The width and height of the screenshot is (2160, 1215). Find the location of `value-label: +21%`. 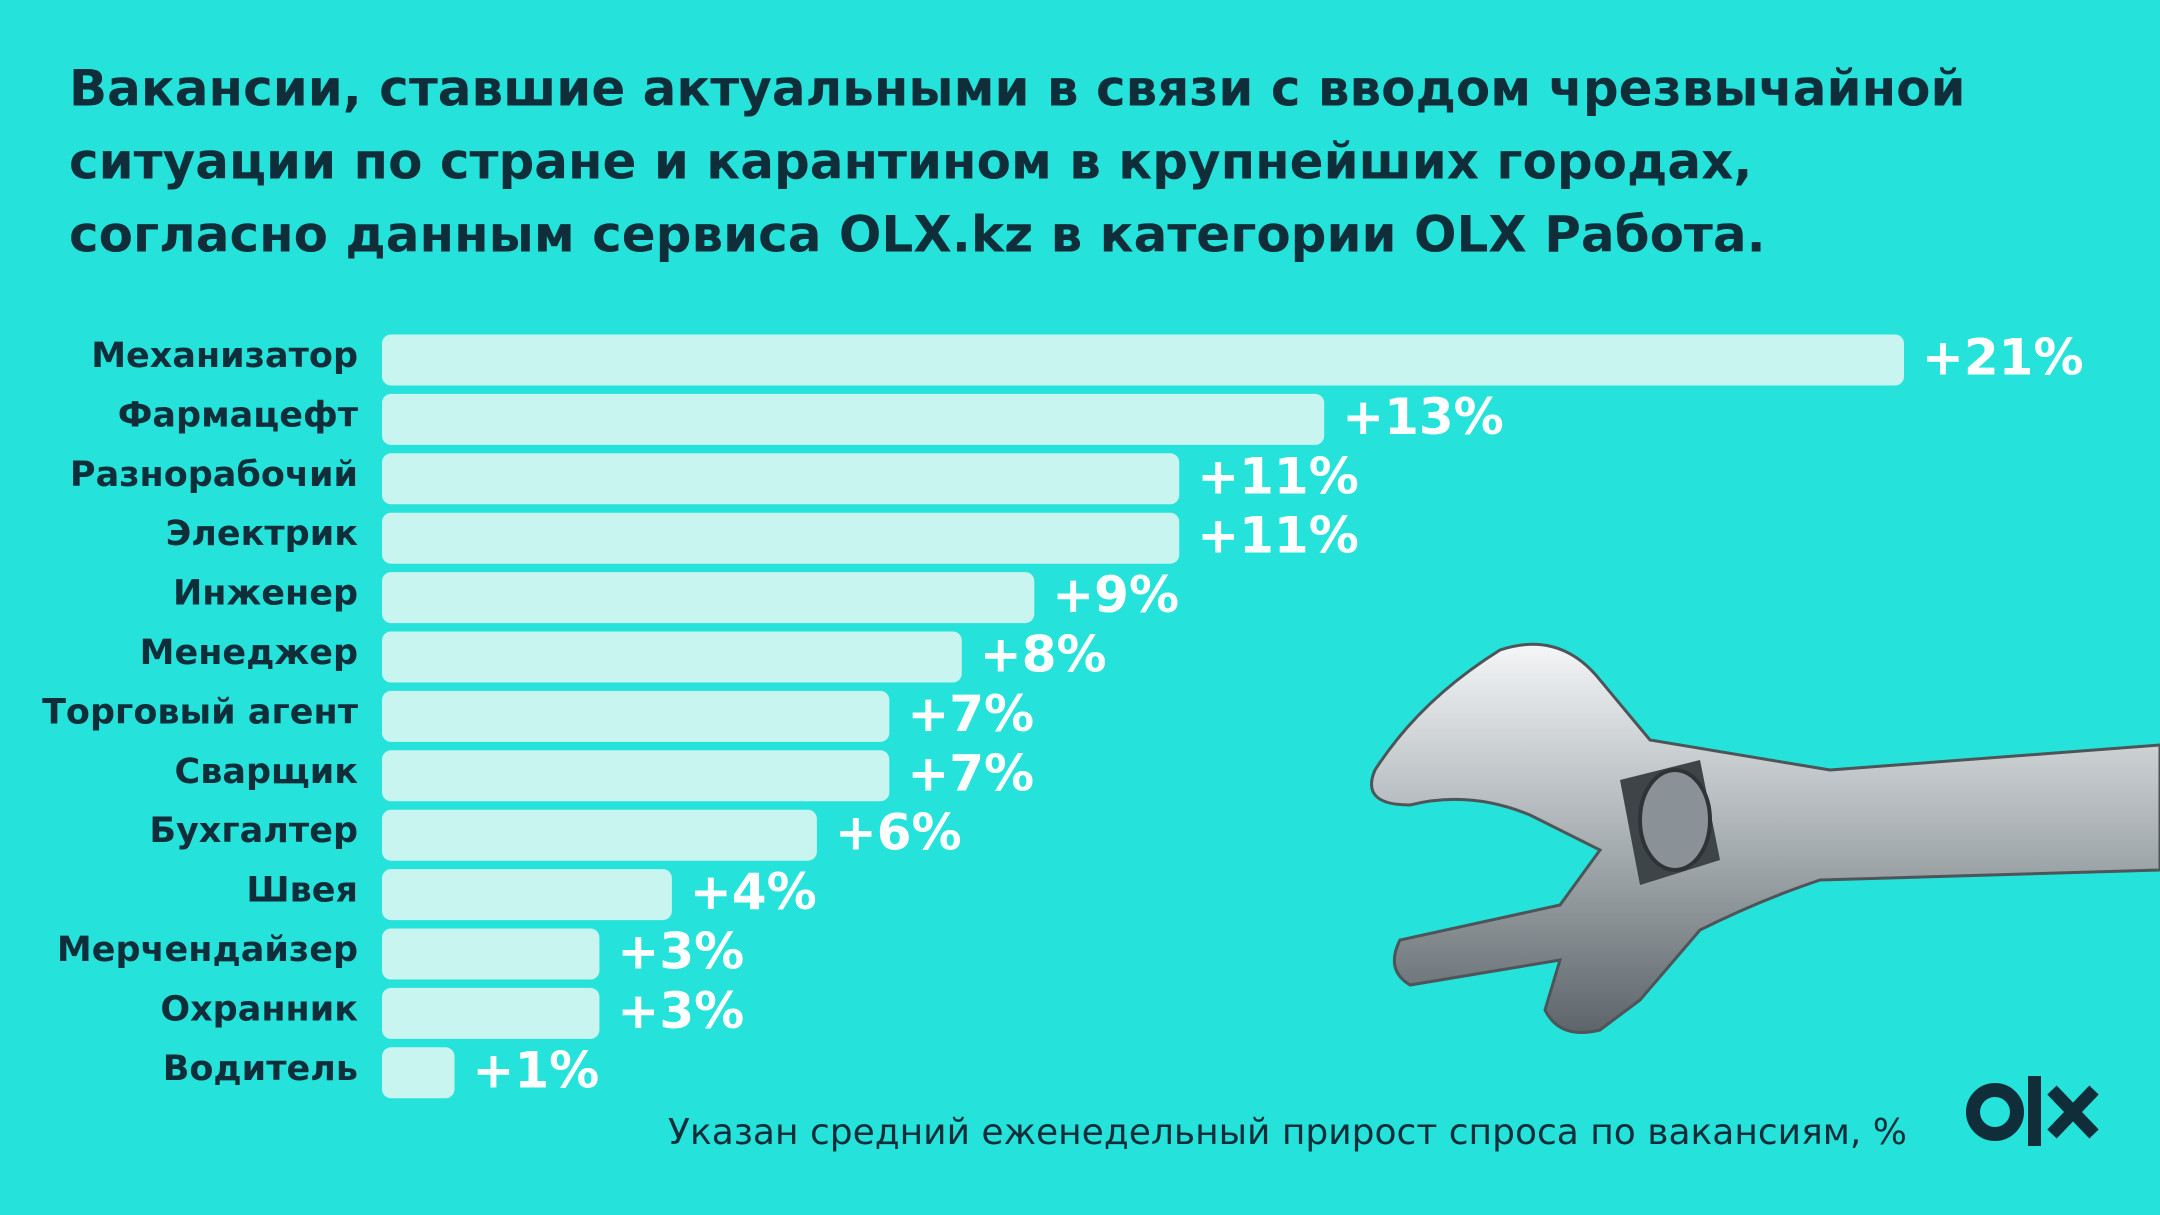

value-label: +21% is located at coordinates (2003, 358).